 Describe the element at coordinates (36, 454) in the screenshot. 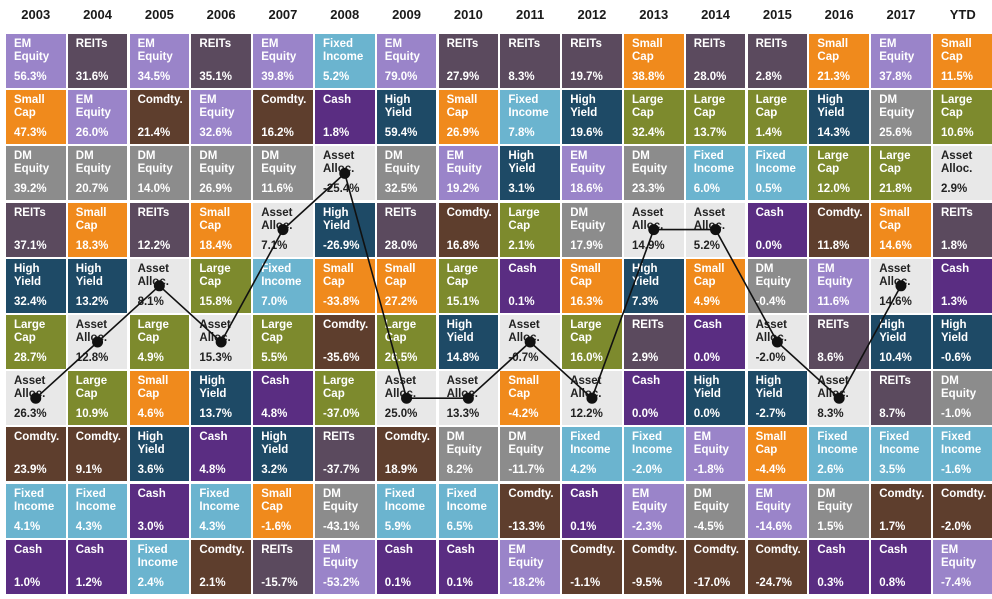

I see `return-cell: Comdty. 23.9%` at that location.